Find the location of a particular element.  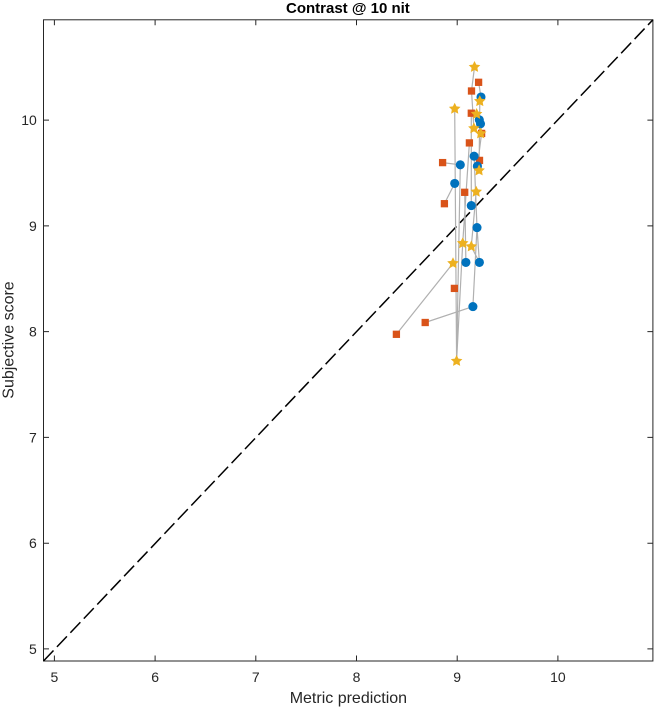

svg-text: Metric prediction is located at coordinates (348, 698).